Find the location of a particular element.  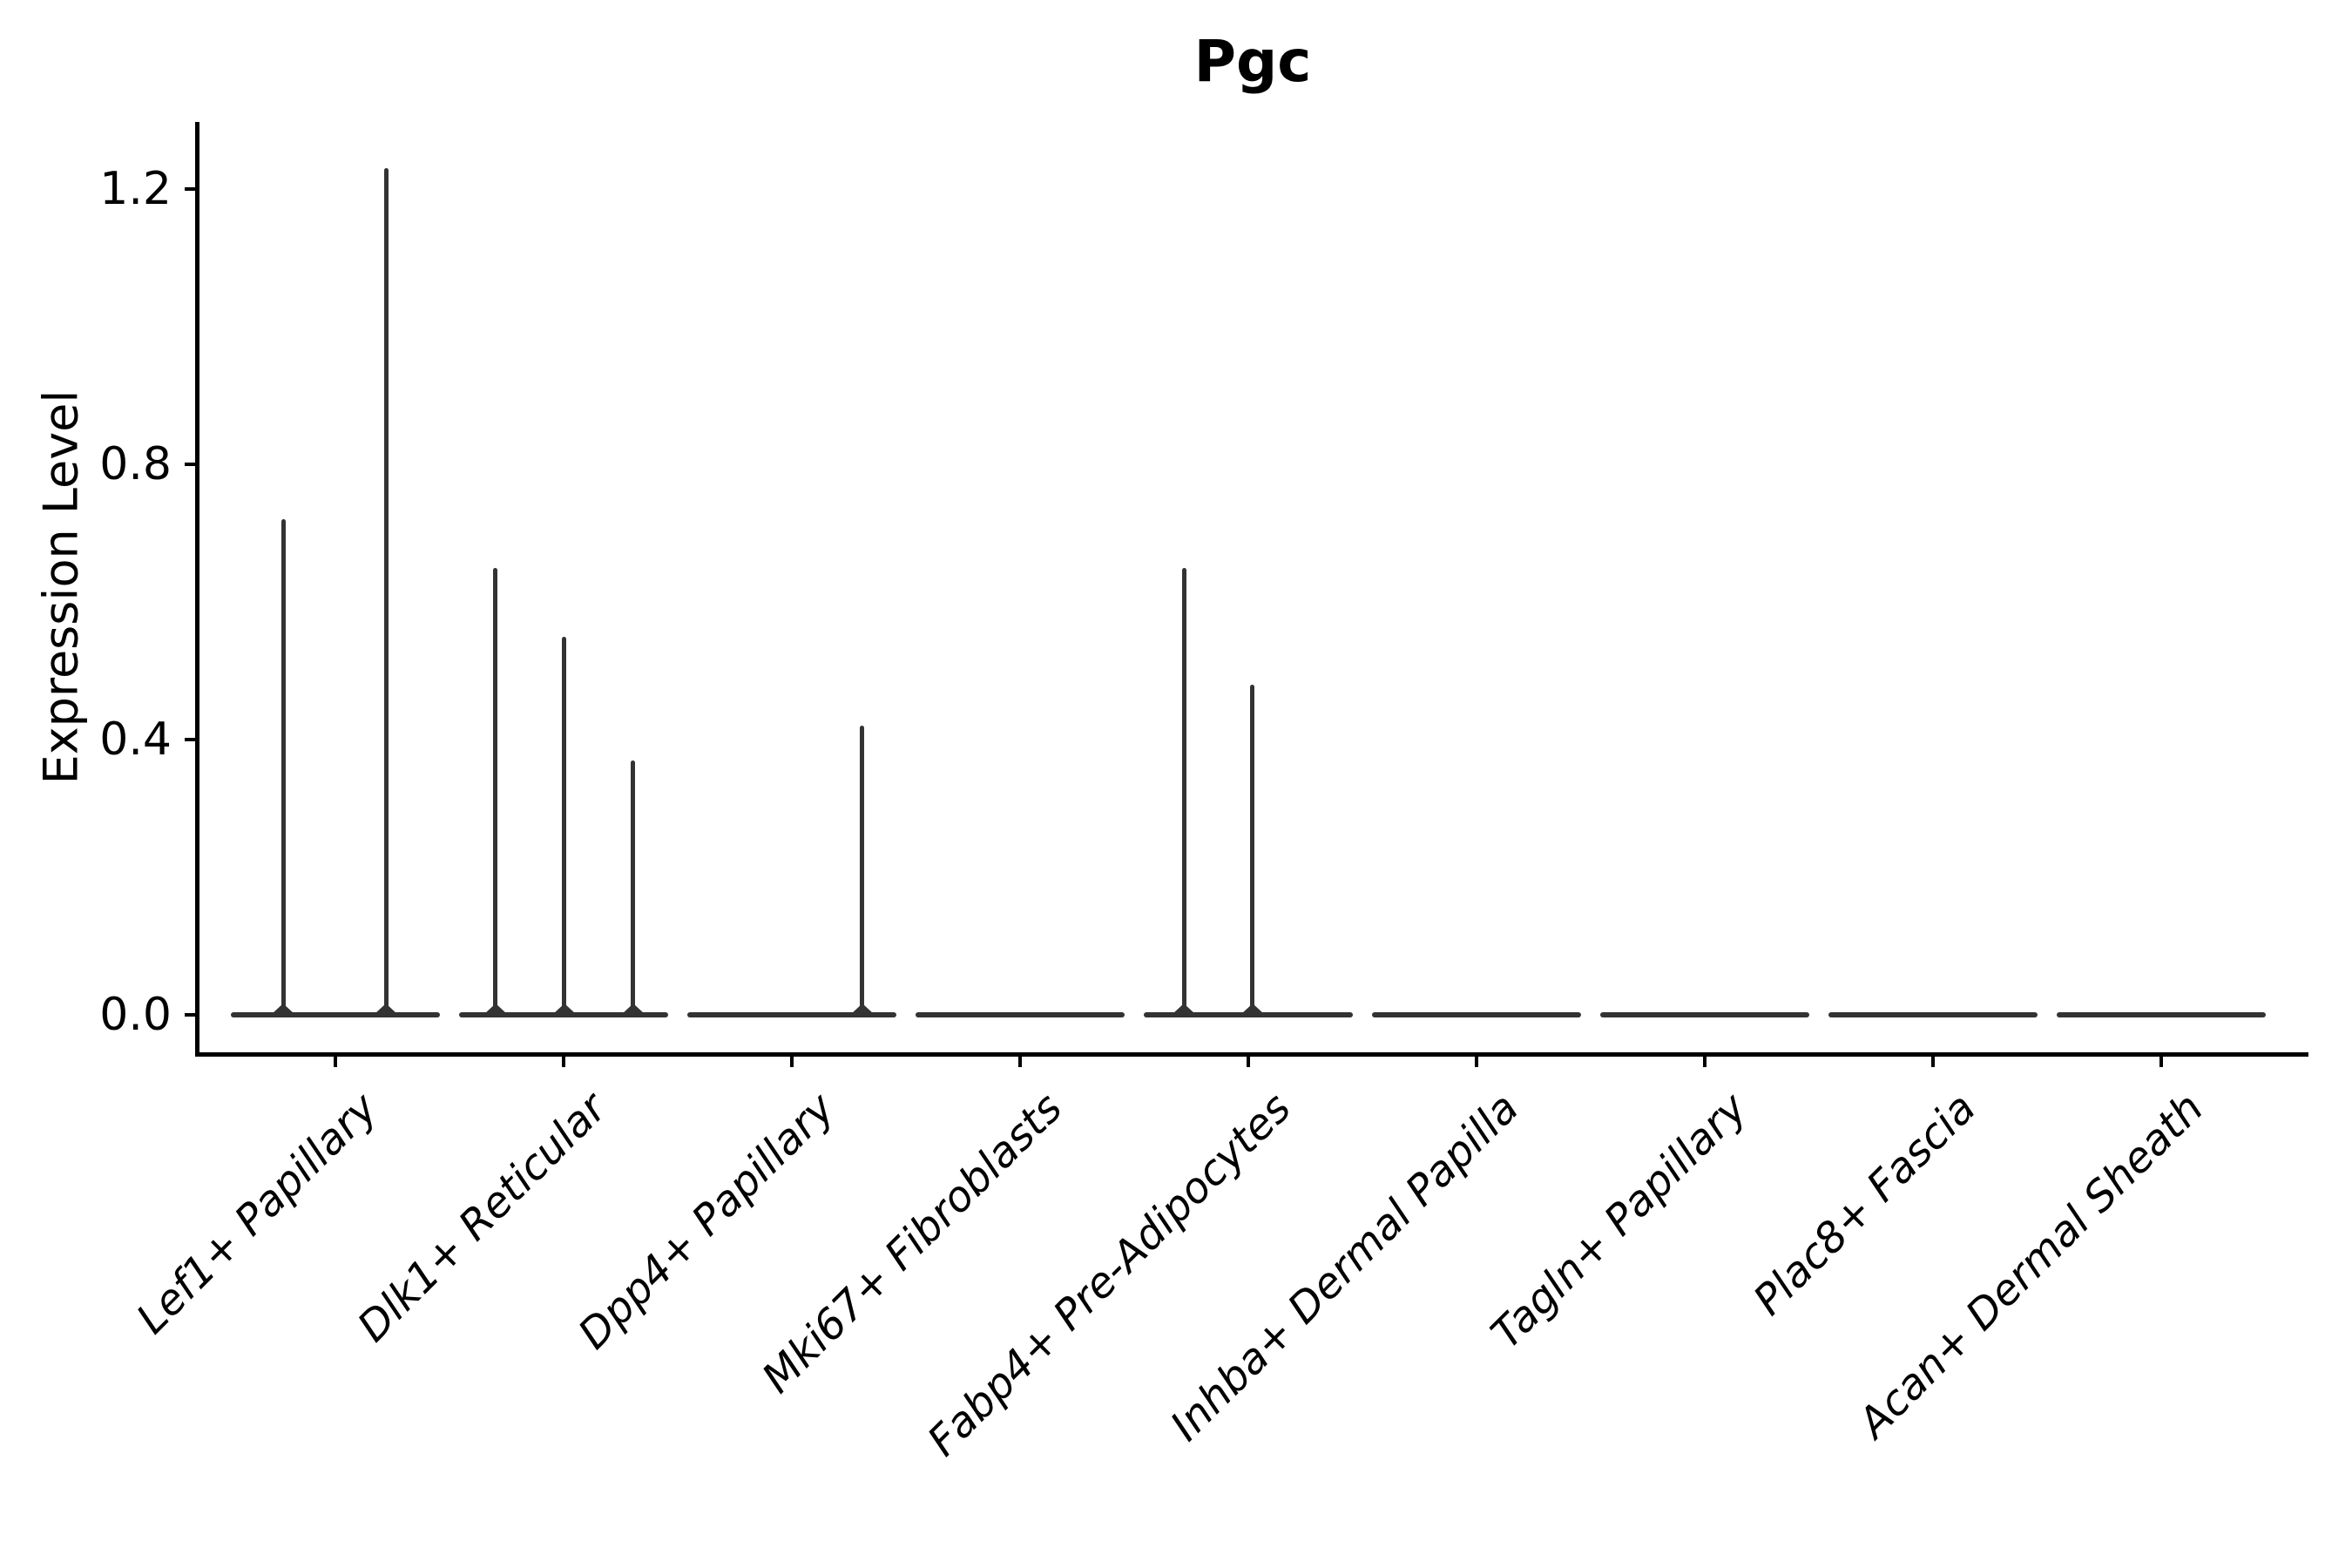

x-tick-label: Fabp4+ Pre-Adipocytes is located at coordinates (1109, 1275).